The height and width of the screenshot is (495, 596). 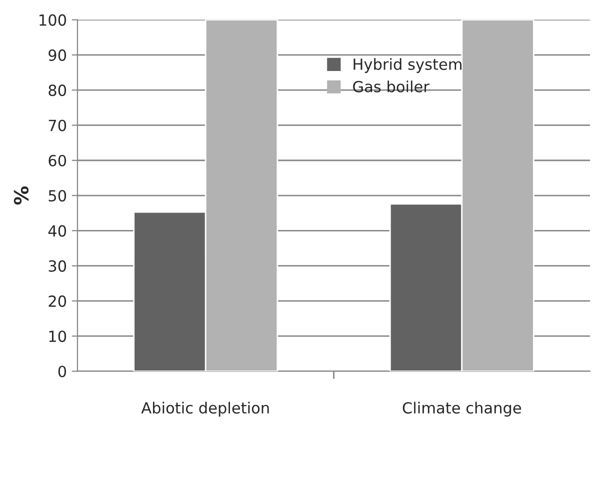 What do you see at coordinates (205, 409) in the screenshot?
I see `x-tick-label: Abiotic depletion` at bounding box center [205, 409].